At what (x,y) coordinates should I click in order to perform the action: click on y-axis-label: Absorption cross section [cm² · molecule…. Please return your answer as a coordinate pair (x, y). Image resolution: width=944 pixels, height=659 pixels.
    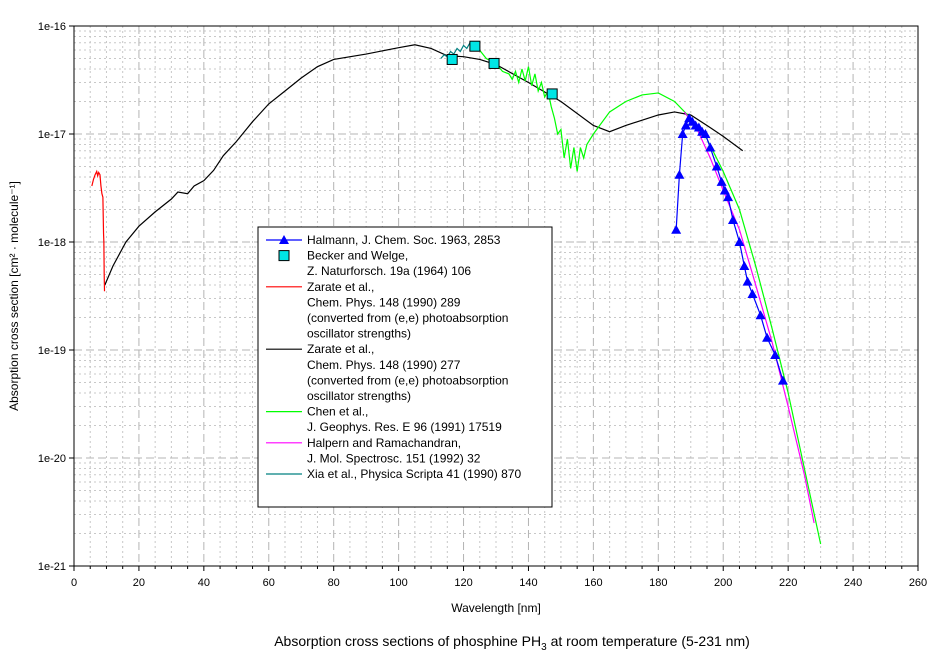
    Looking at the image, I should click on (14, 296).